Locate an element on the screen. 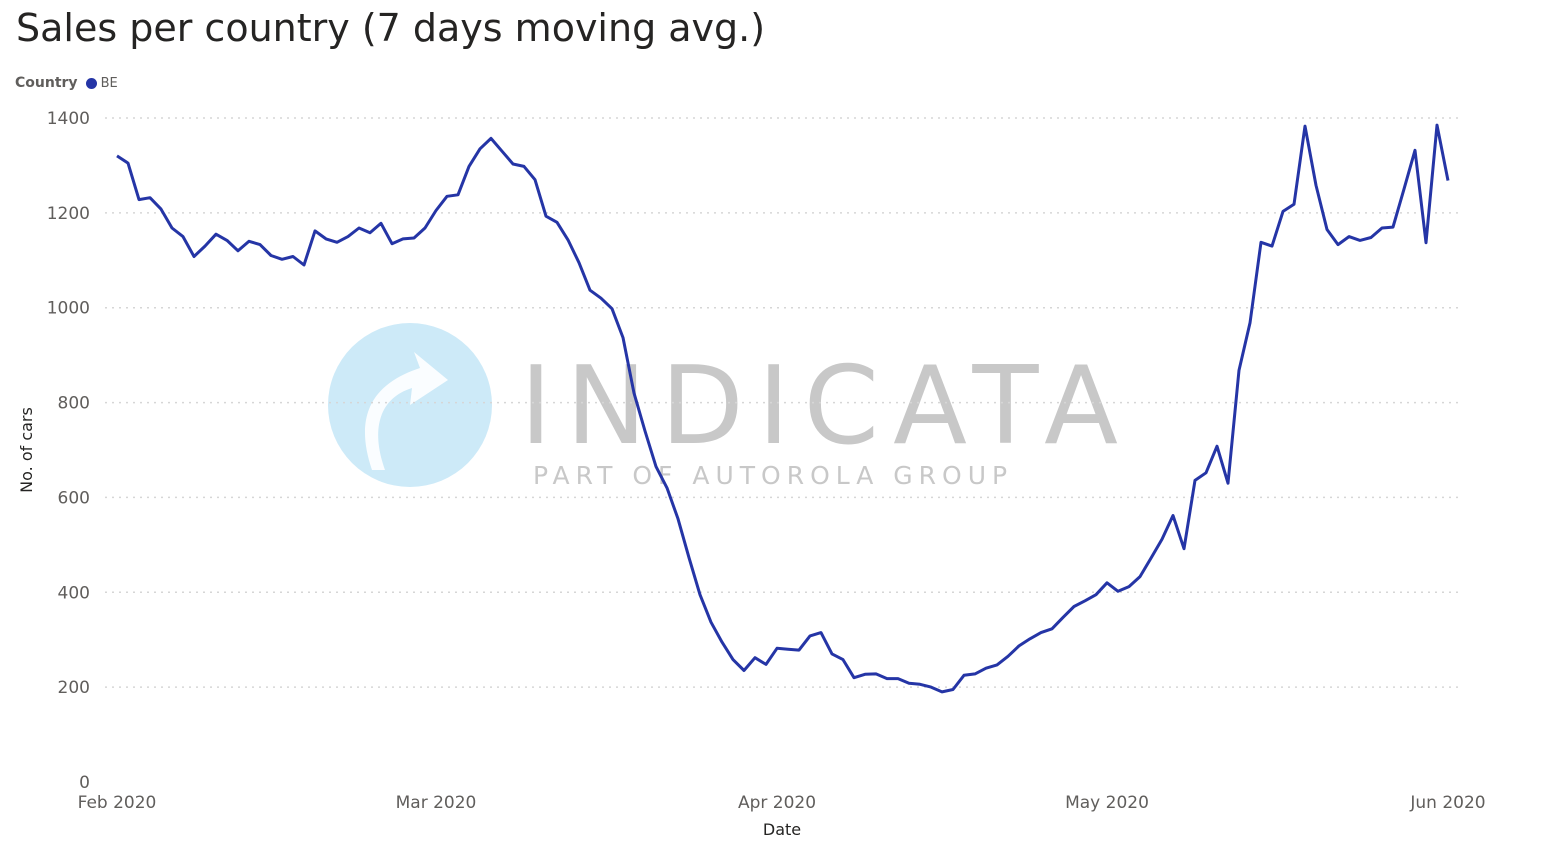  watermark-brand: INDICATA is located at coordinates (826, 406).